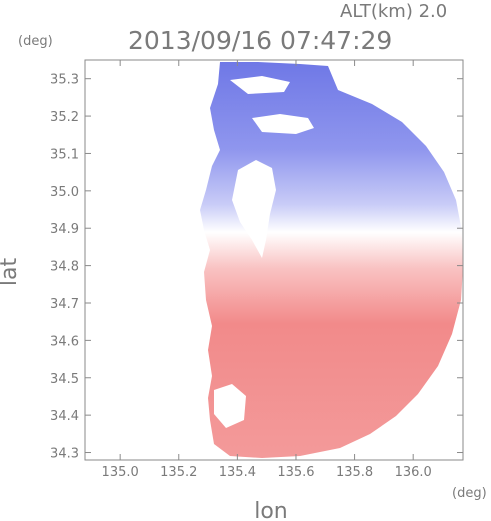 The height and width of the screenshot is (521, 491). I want to click on altitude-label: ALT(km) 2.0, so click(393, 11).